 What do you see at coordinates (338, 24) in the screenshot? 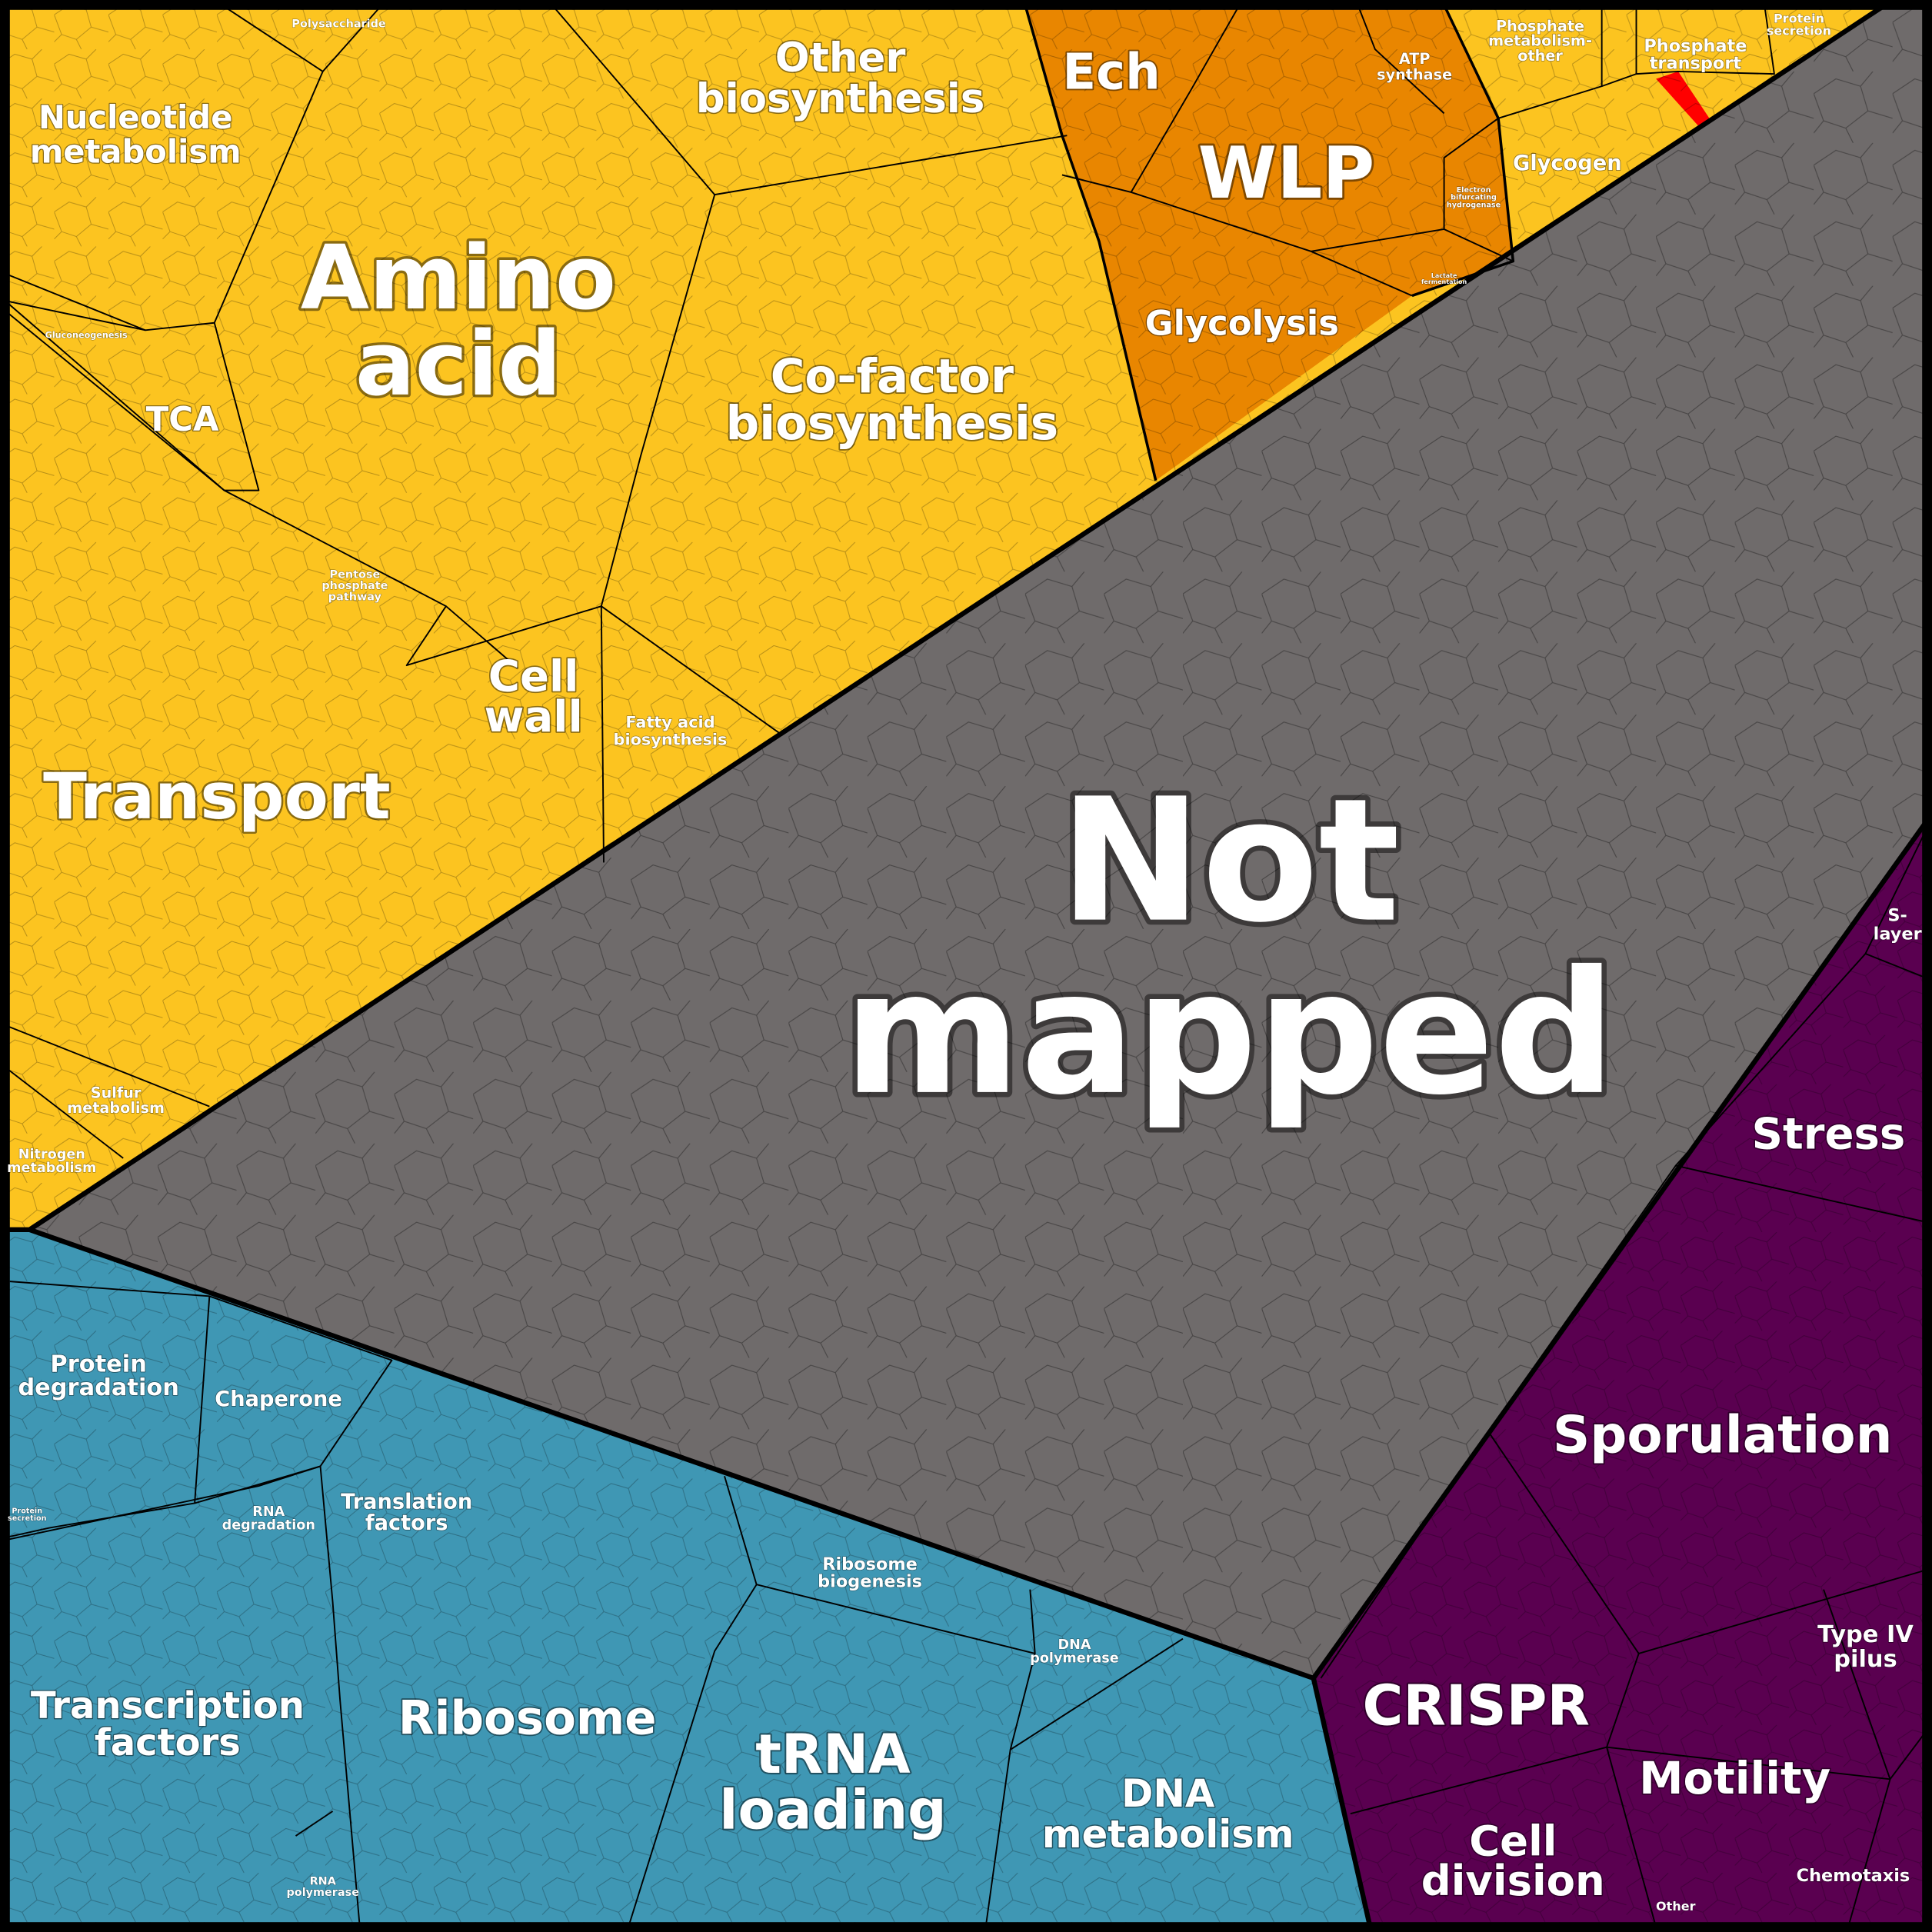
I see `label-polysaccharide: Polysaccharide` at bounding box center [338, 24].